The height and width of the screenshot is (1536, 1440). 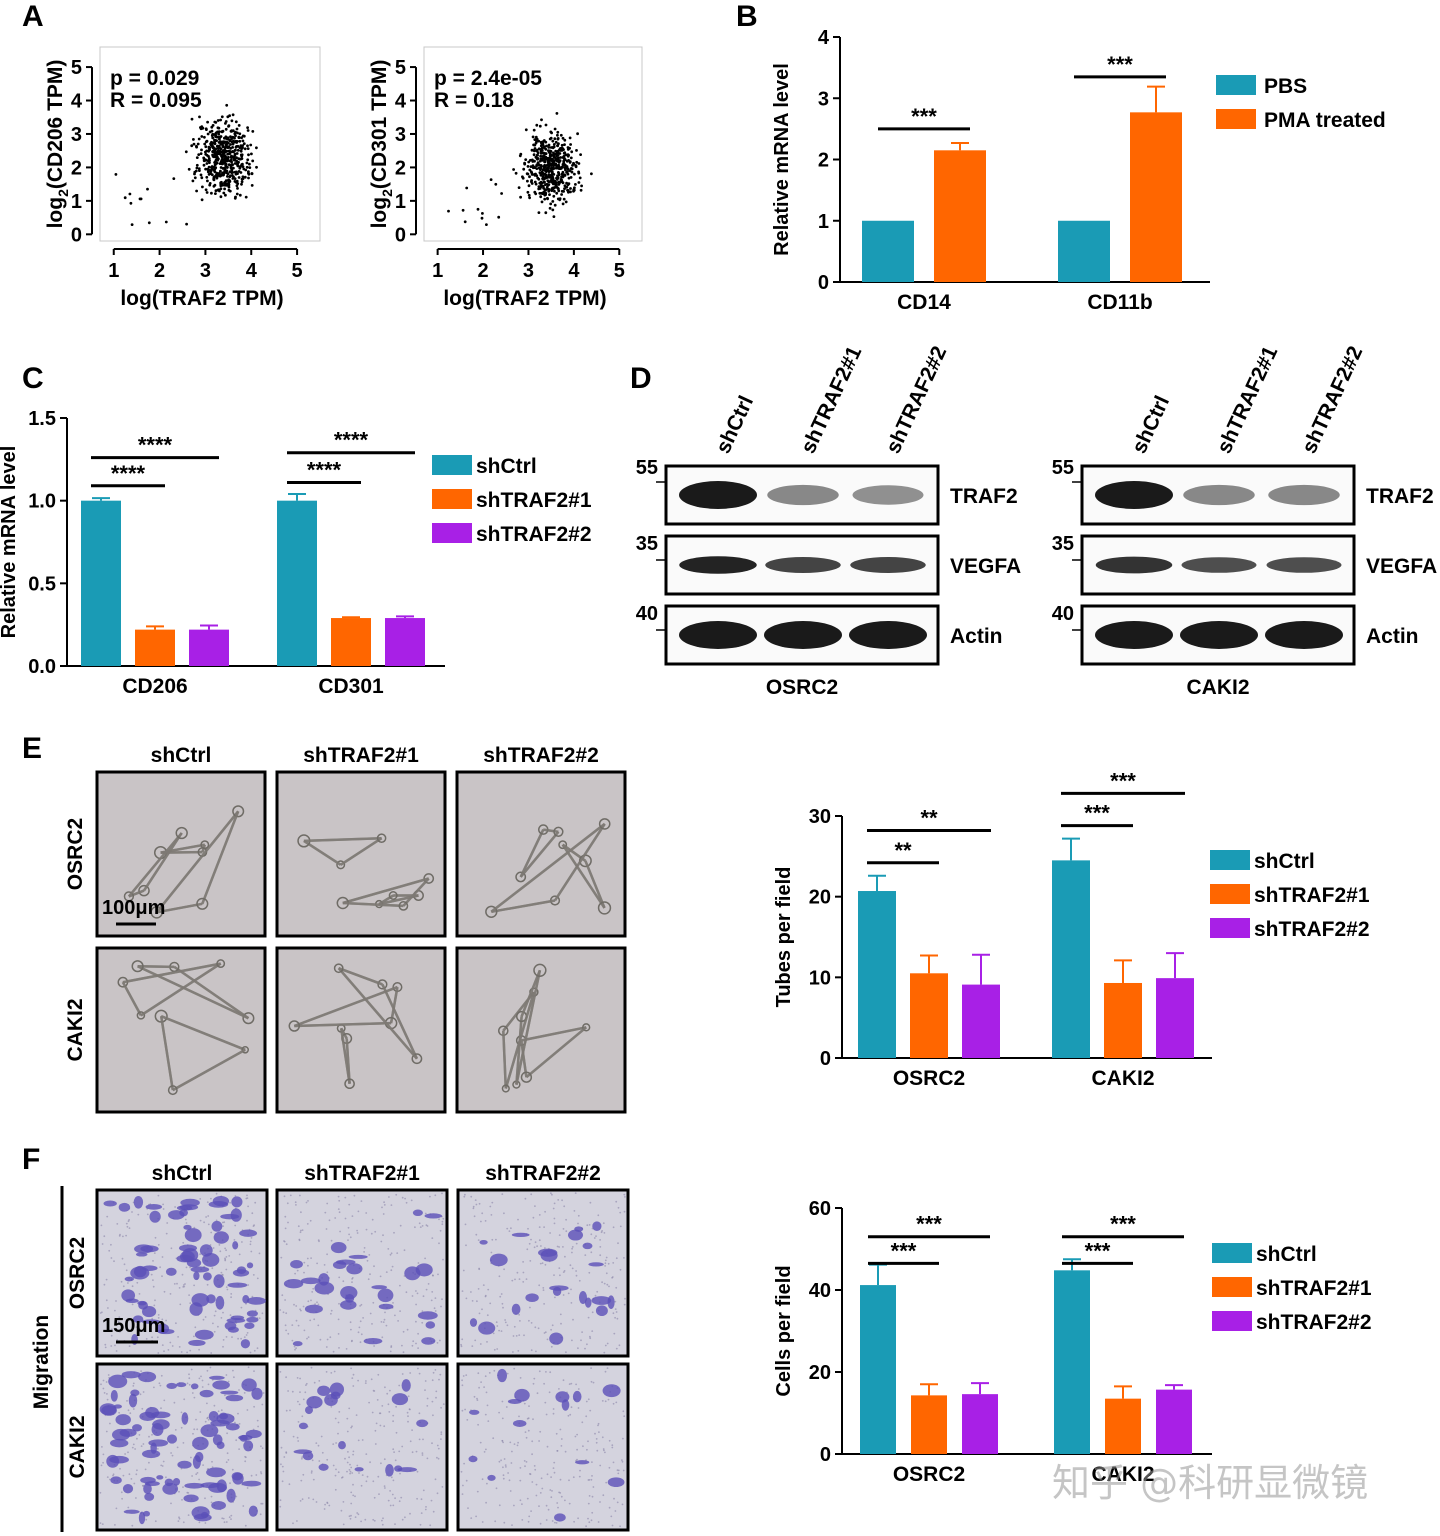 I want to click on lane-label: shTRAF2#1, so click(x=832, y=399).